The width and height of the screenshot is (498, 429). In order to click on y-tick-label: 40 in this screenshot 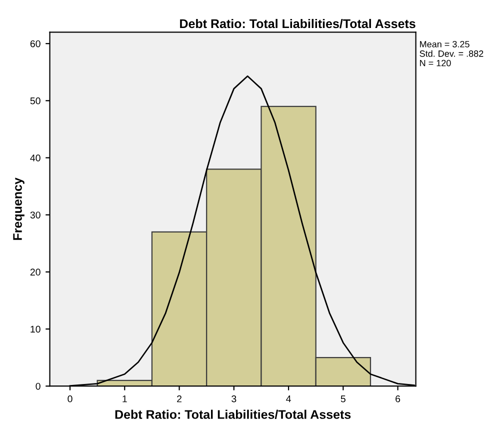, I will do `click(35, 158)`.